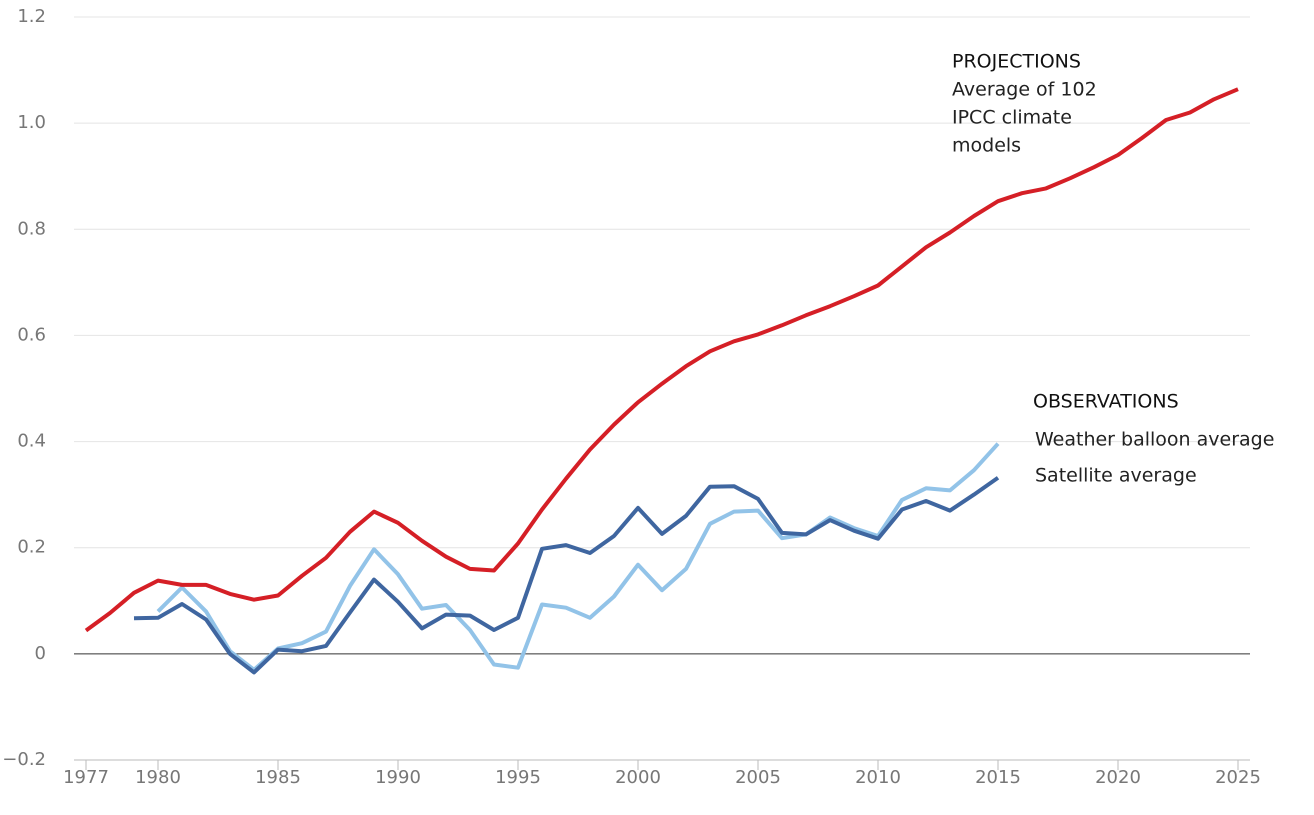  Describe the element at coordinates (31, 334) in the screenshot. I see `y-tick-label: 0.6` at that location.